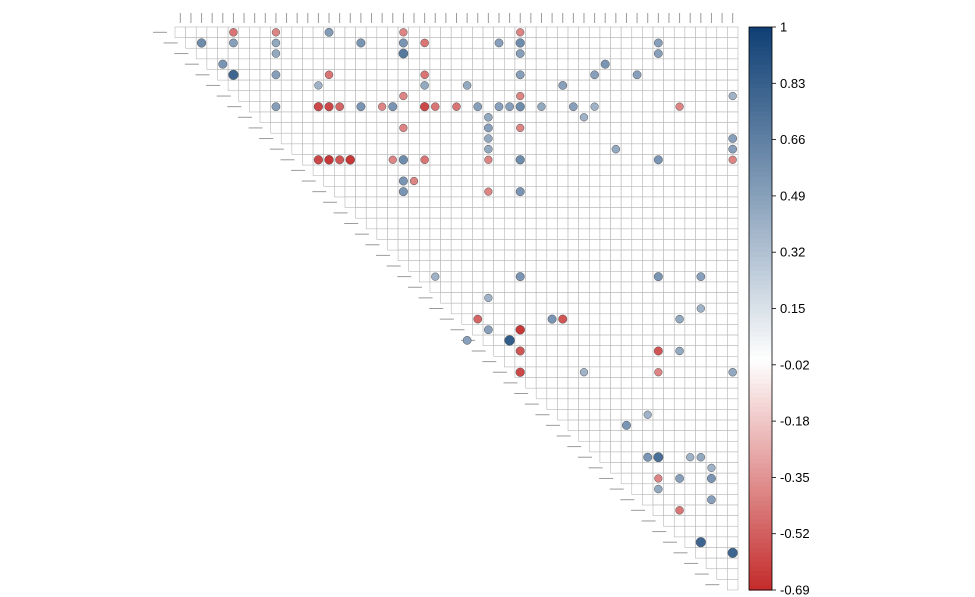 The width and height of the screenshot is (975, 597). I want to click on color-bar-tick-label: 0.49, so click(792, 195).